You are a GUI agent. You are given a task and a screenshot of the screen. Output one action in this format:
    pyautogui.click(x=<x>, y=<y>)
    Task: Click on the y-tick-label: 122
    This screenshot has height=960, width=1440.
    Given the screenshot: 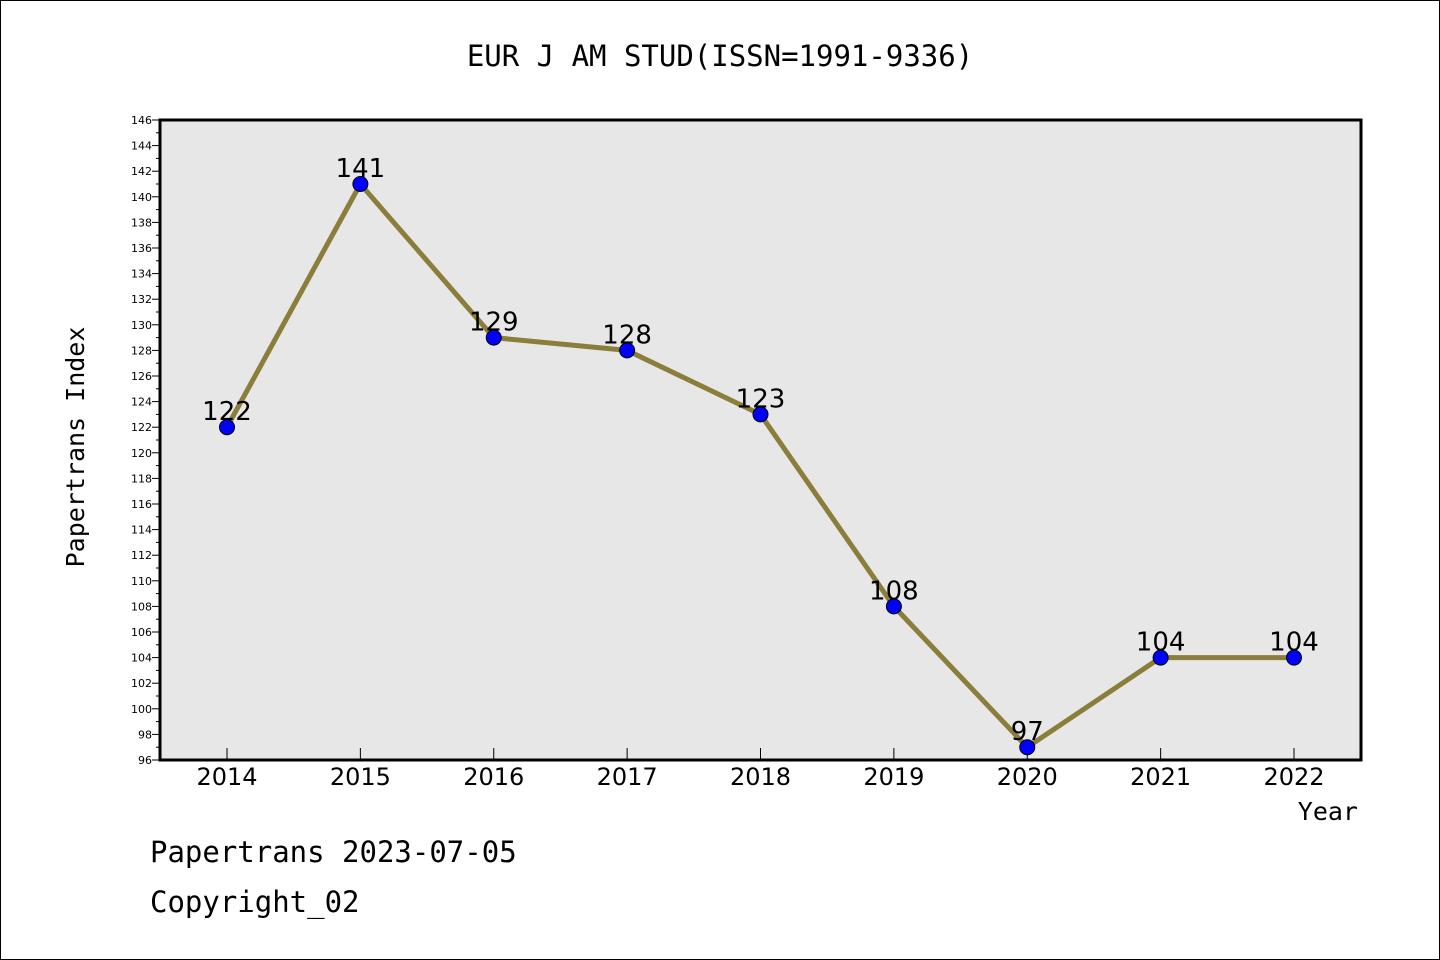 What is the action you would take?
    pyautogui.click(x=141, y=427)
    